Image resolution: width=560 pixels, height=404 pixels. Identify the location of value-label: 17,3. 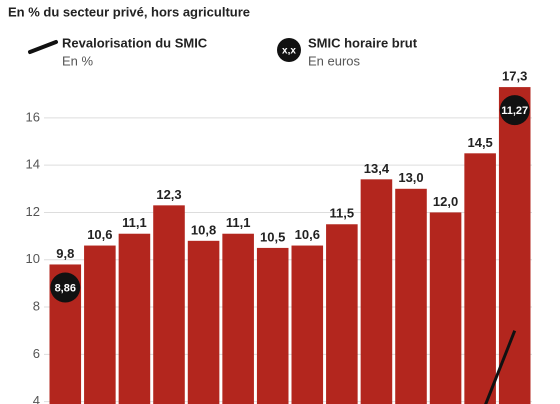
(514, 76).